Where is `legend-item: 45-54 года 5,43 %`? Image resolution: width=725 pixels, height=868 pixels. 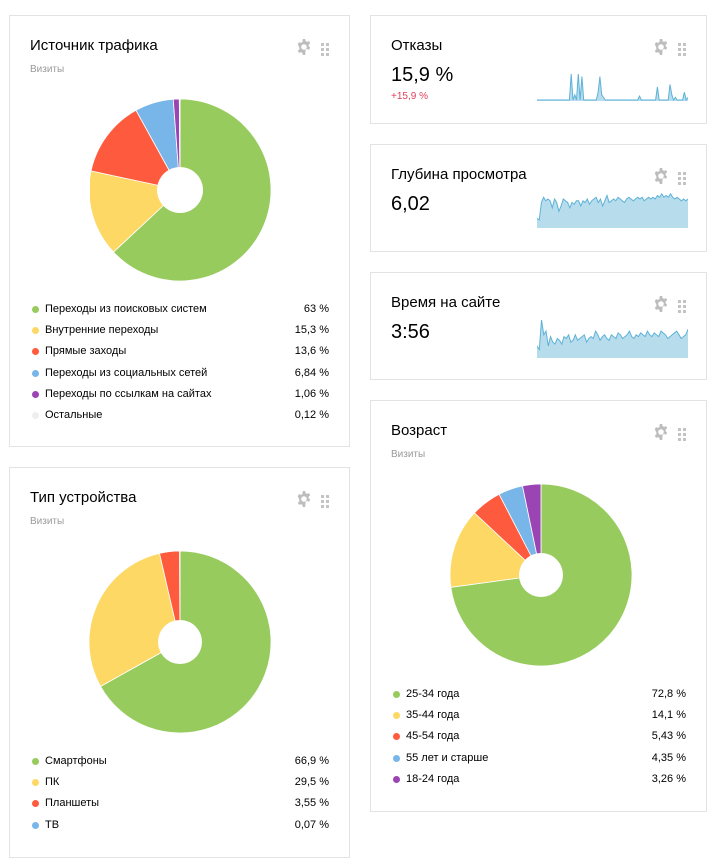 legend-item: 45-54 года 5,43 % is located at coordinates (538, 736).